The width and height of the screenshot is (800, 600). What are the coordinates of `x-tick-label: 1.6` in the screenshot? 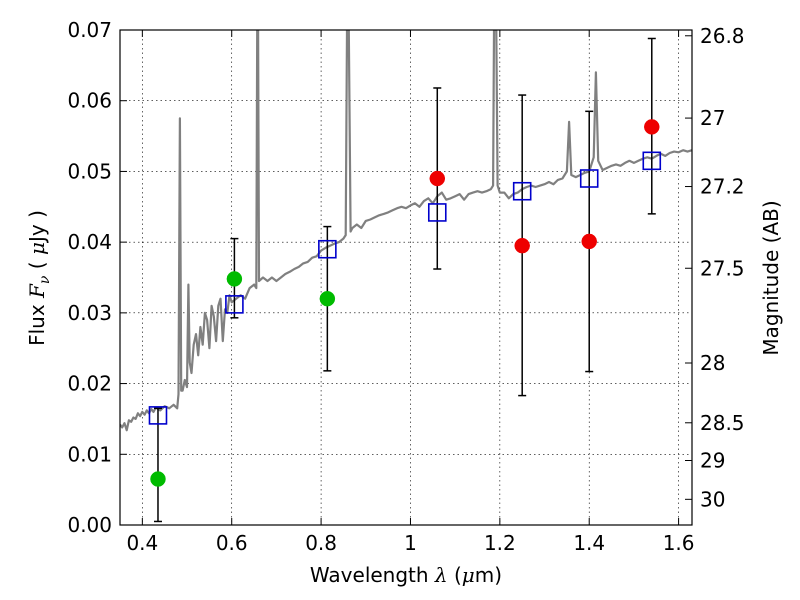 It's located at (679, 543).